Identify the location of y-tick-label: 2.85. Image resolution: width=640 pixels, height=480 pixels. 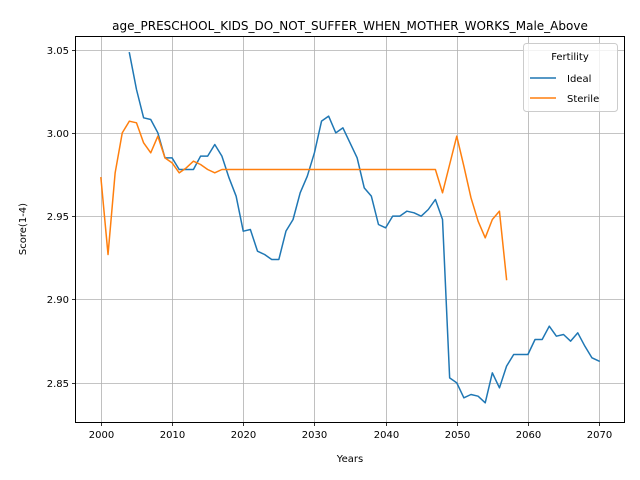
(58, 384).